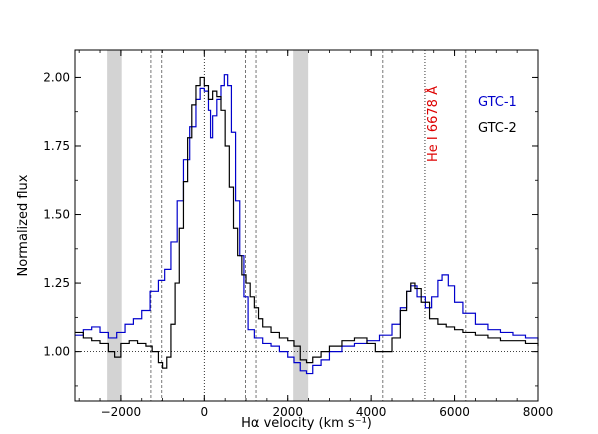  What do you see at coordinates (56, 146) in the screenshot?
I see `y-tick-label-3: 1.75` at bounding box center [56, 146].